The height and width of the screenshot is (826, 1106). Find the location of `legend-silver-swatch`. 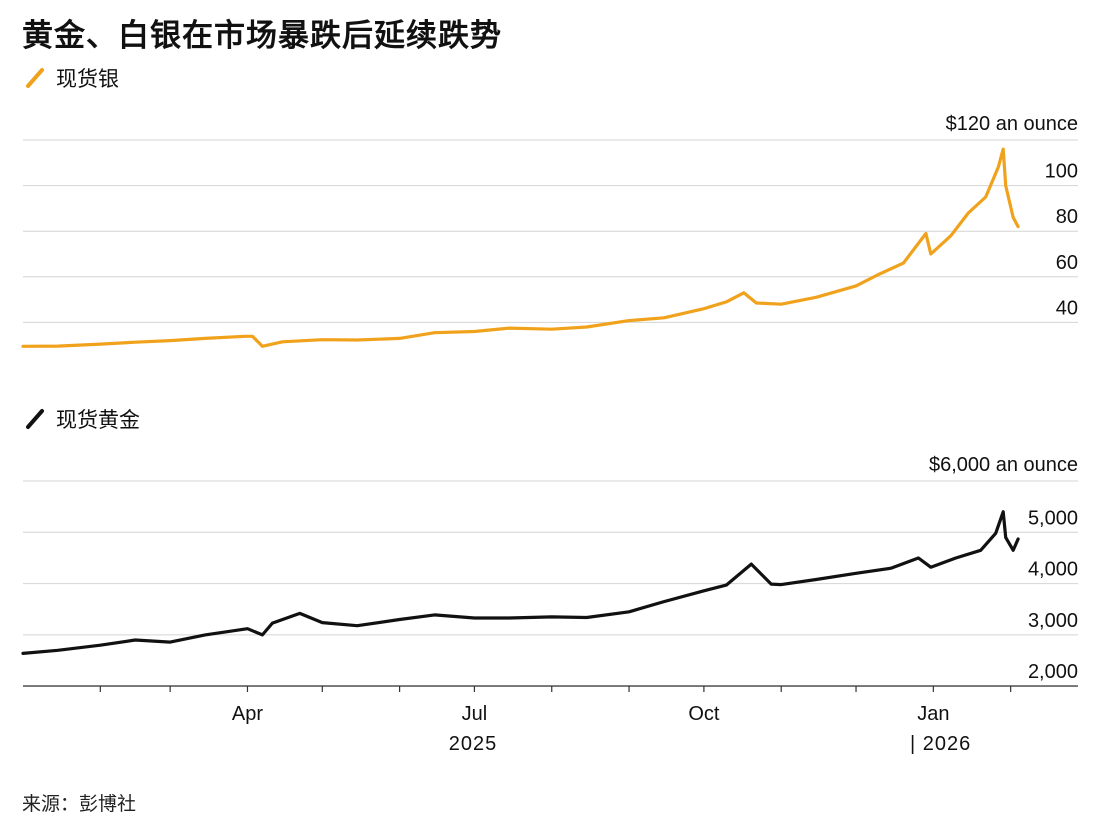

legend-silver-swatch is located at coordinates (35, 78).